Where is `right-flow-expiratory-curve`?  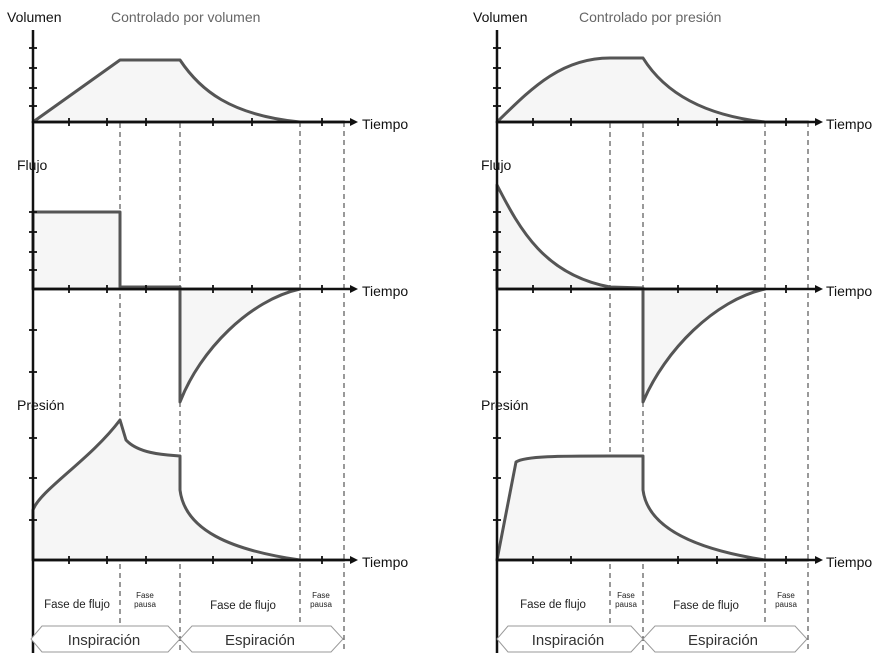
right-flow-expiratory-curve is located at coordinates (704, 345).